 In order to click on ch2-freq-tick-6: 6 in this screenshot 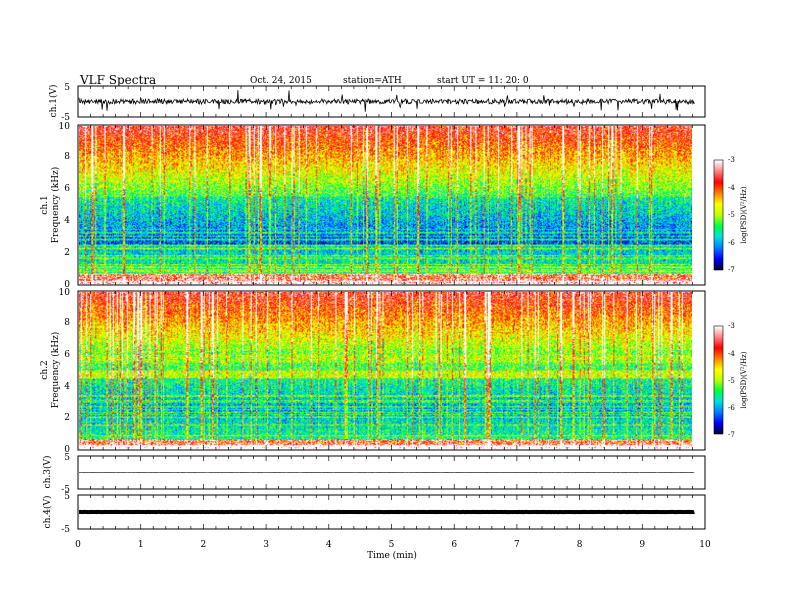, I will do `click(67, 355)`.